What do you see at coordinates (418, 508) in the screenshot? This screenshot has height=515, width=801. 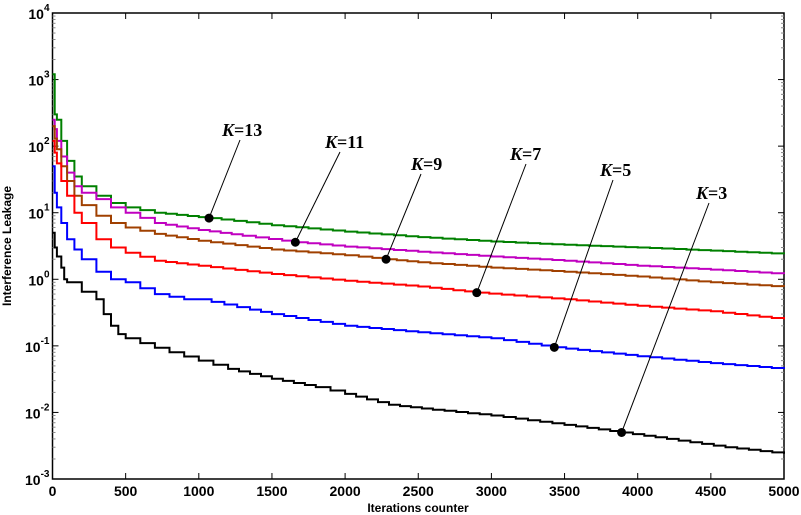 I see `x-axis-label: Iterations counter` at bounding box center [418, 508].